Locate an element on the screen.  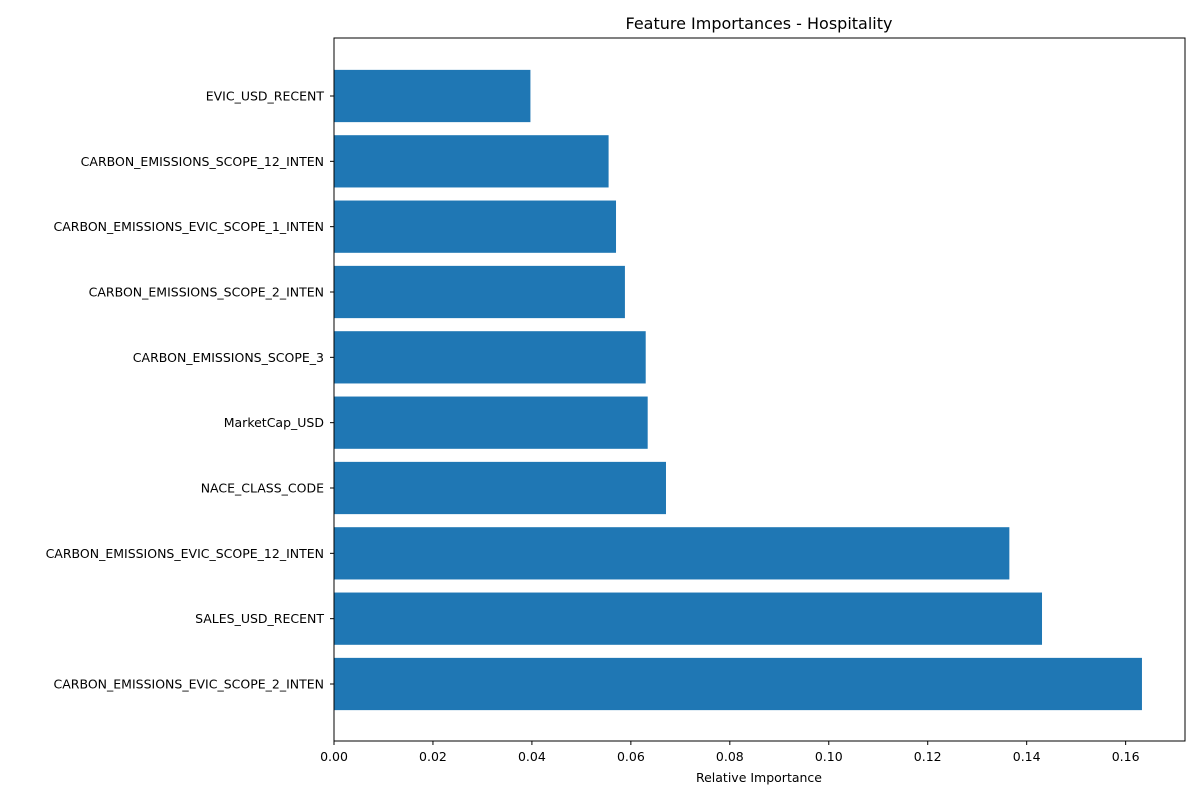
x-tick-label: 0.00 is located at coordinates (334, 756).